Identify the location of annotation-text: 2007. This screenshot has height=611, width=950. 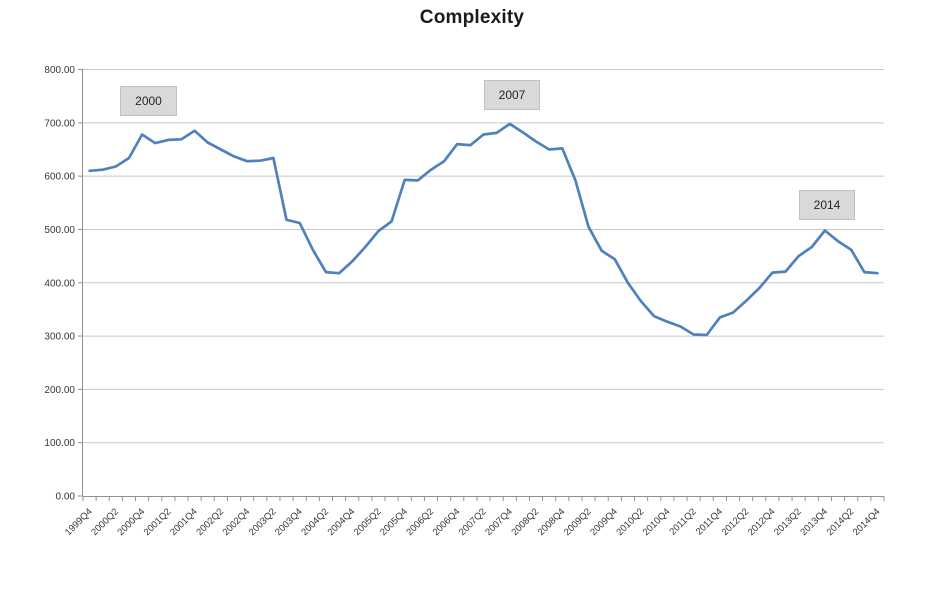
(512, 95).